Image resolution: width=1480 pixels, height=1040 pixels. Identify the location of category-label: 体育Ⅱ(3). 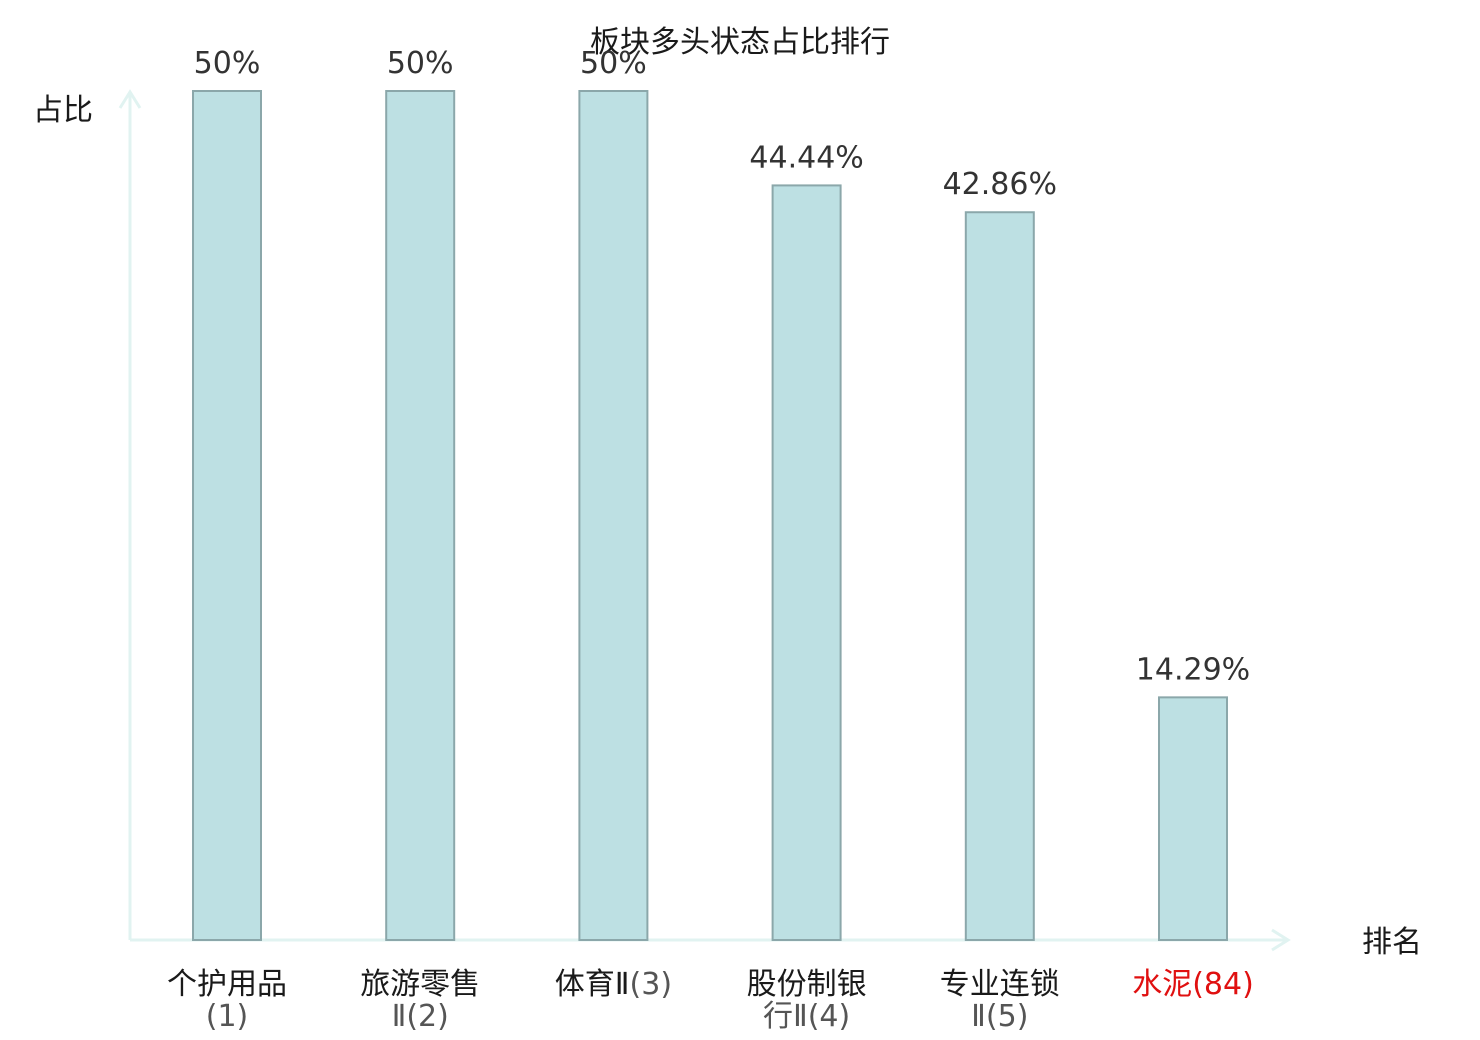
(613, 984).